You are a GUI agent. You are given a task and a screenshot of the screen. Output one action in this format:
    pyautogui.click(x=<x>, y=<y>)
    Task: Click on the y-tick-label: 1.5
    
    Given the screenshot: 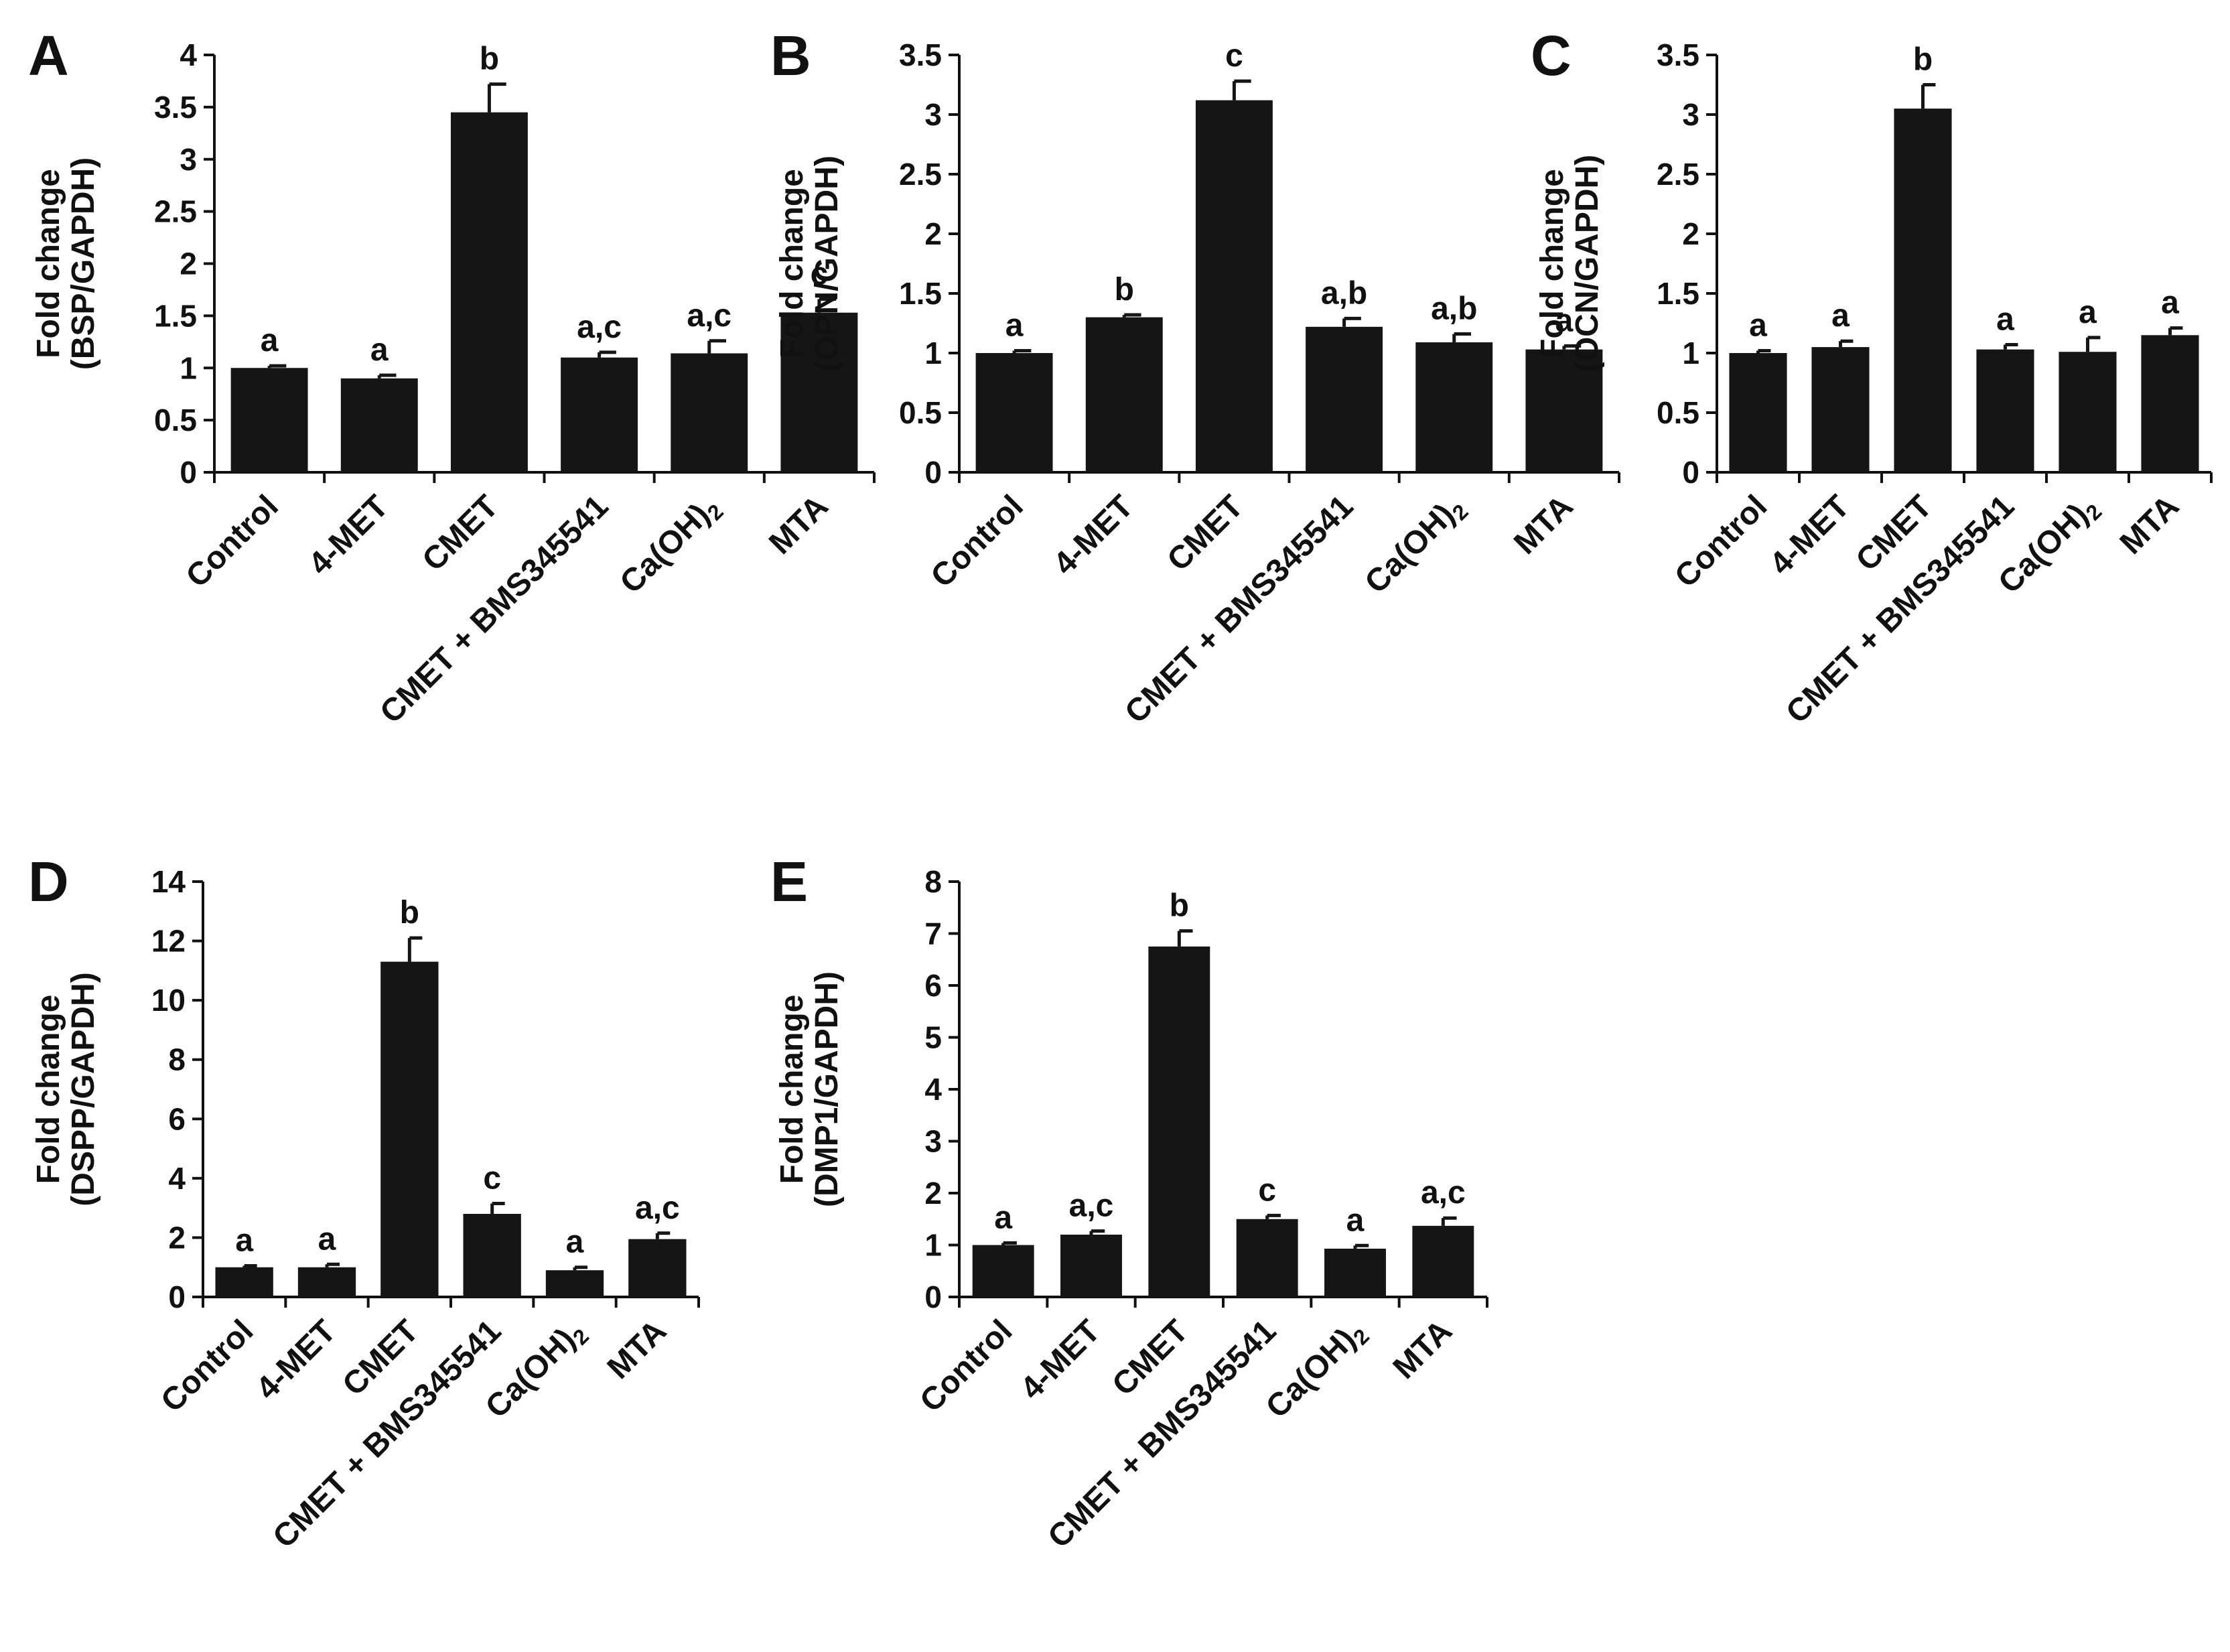 What is the action you would take?
    pyautogui.click(x=175, y=315)
    